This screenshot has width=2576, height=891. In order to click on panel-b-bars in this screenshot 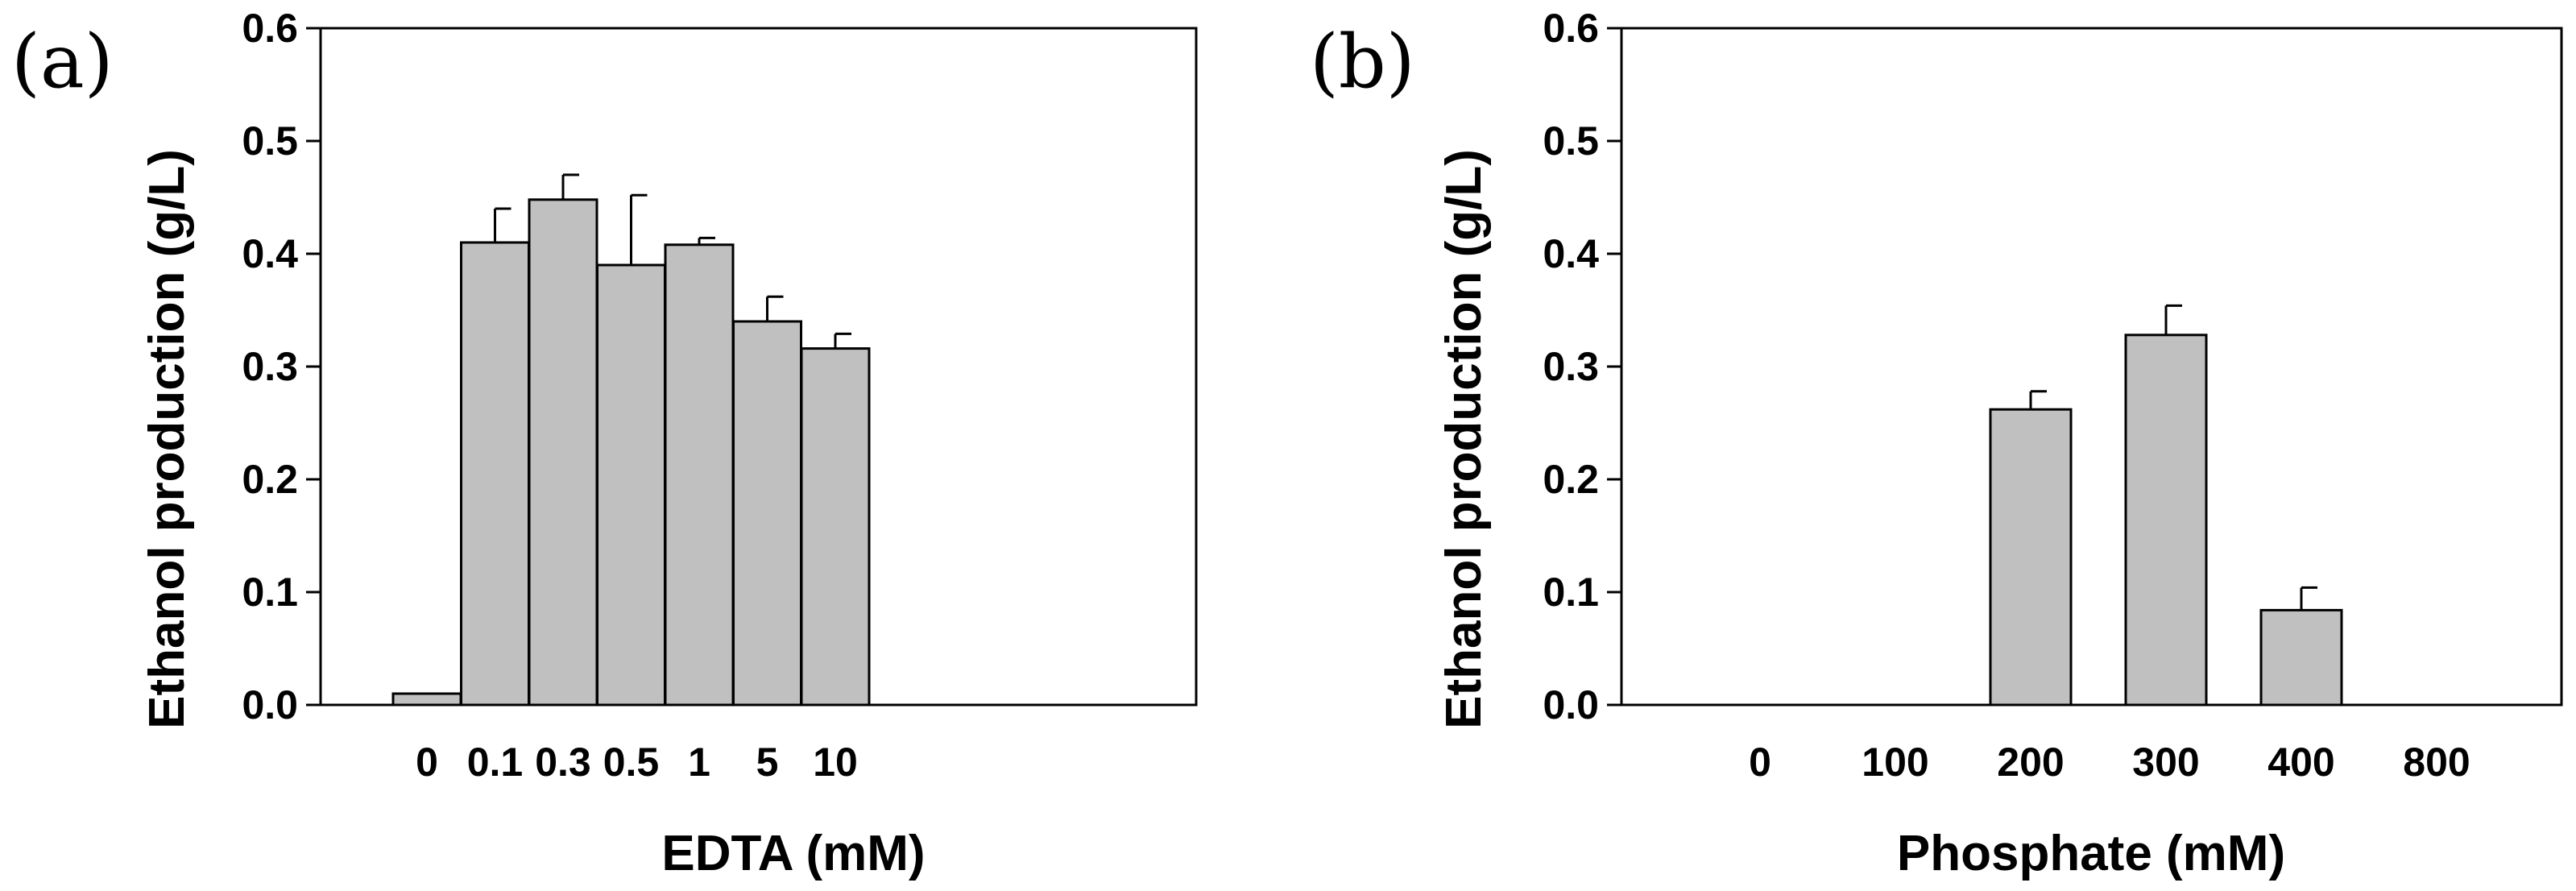, I will do `click(2166, 505)`.